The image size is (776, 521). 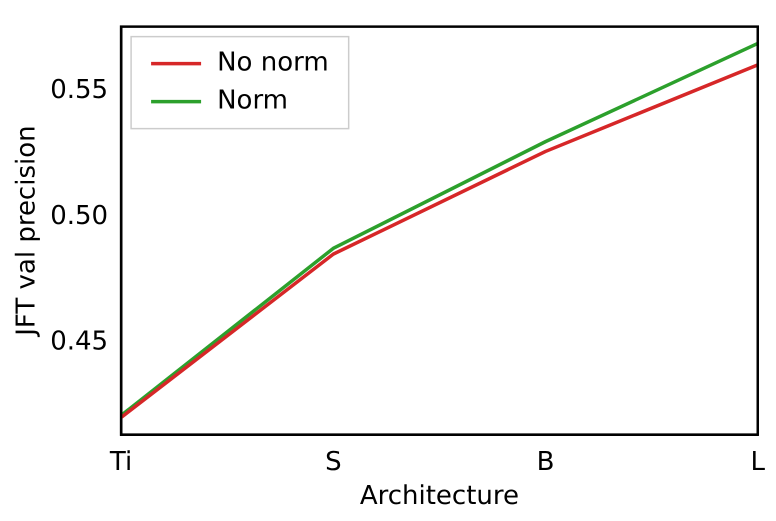 What do you see at coordinates (545, 461) in the screenshot?
I see `x-tick-label: B` at bounding box center [545, 461].